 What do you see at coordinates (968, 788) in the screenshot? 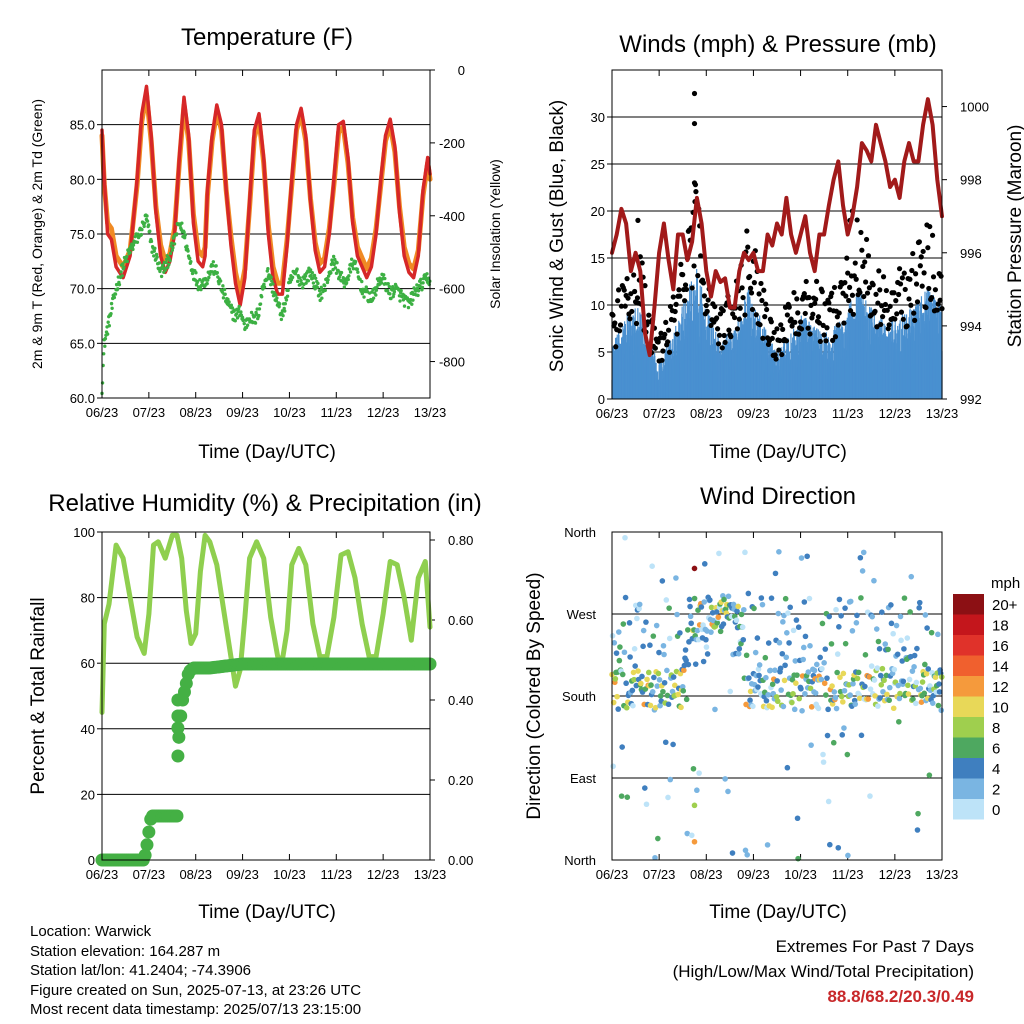
I see `legend-swatch` at bounding box center [968, 788].